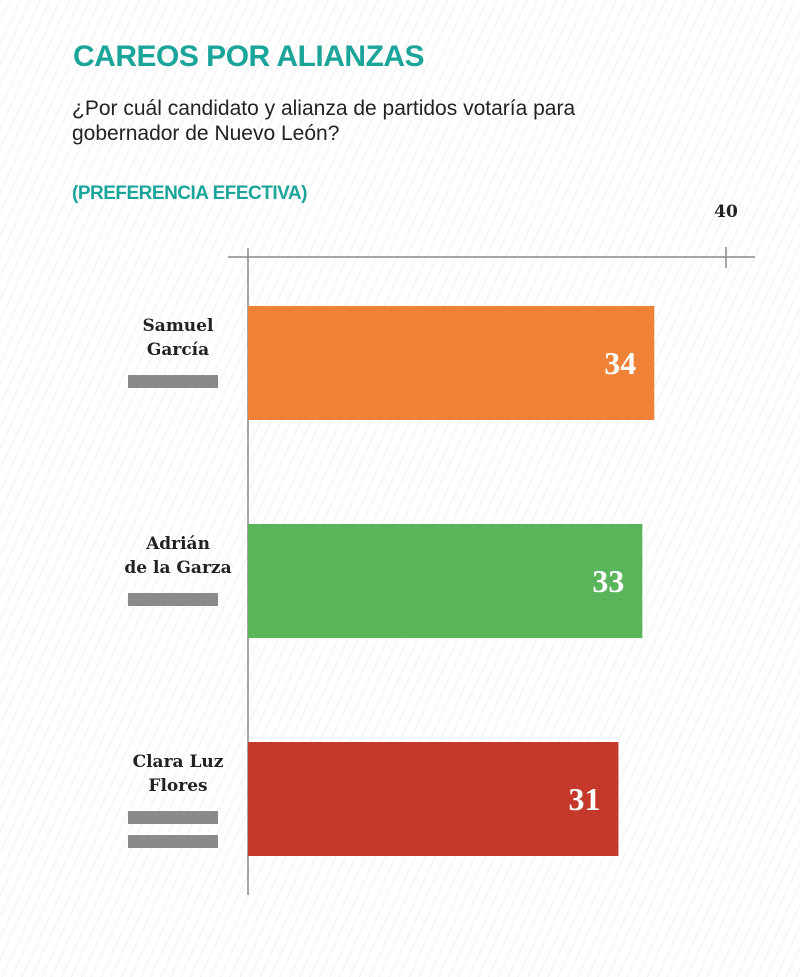  I want to click on bar-value-label-2: 33, so click(608, 581).